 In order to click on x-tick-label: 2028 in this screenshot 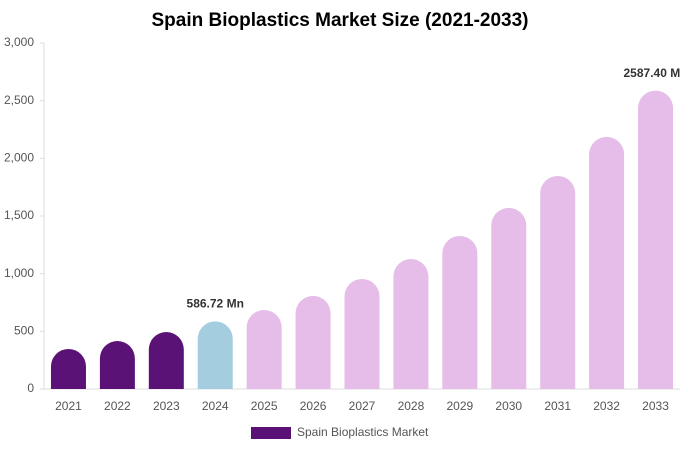, I will do `click(411, 406)`.